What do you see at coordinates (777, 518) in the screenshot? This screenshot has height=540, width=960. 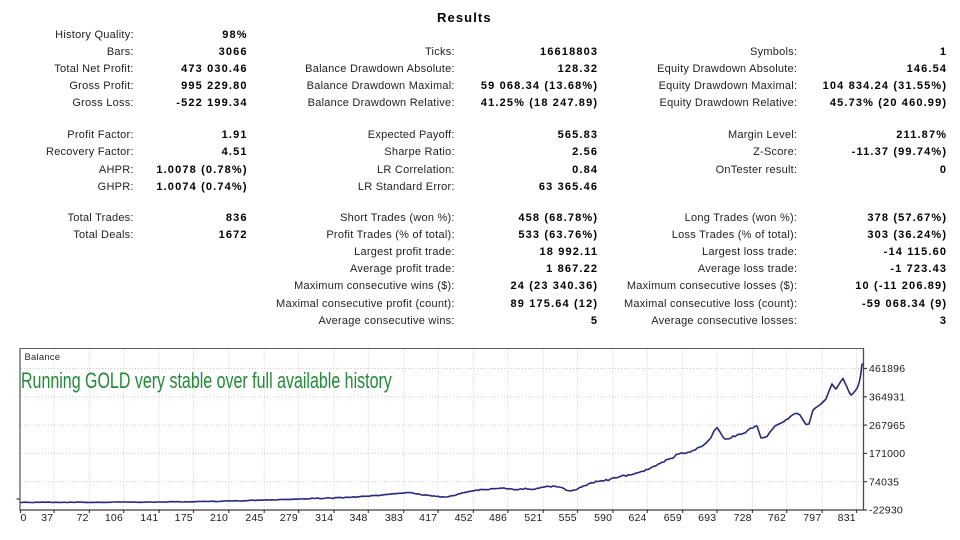 I see `svg-text: 762` at bounding box center [777, 518].